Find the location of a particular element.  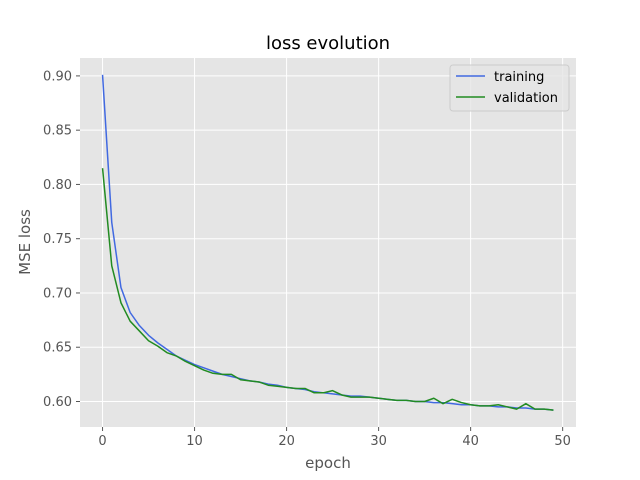

legend: training validation is located at coordinates (509, 88).